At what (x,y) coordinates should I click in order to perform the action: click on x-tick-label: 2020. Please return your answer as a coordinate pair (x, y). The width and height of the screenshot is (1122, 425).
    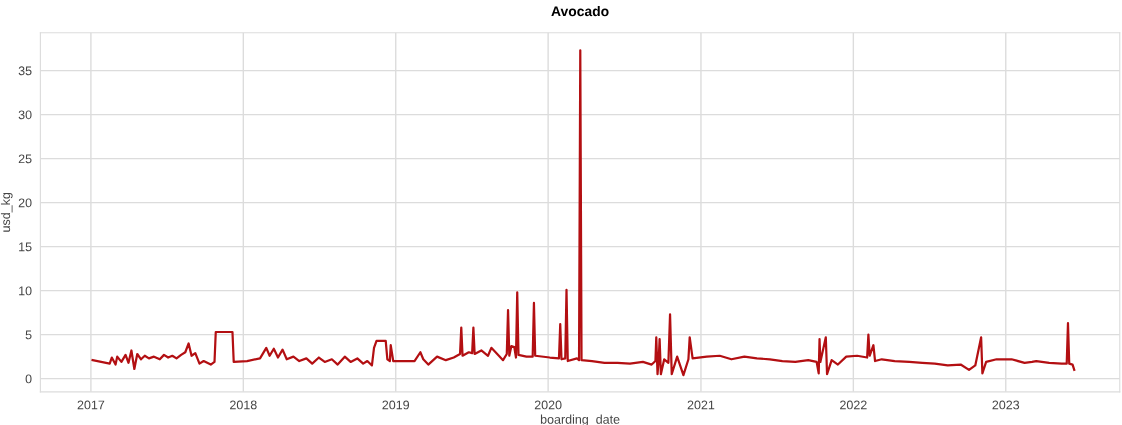
    Looking at the image, I should click on (548, 405).